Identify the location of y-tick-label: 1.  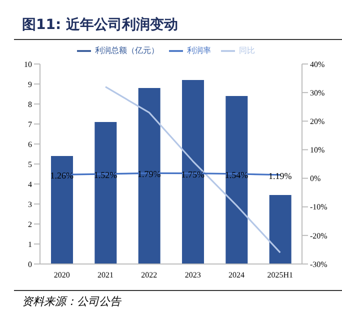
(30, 244).